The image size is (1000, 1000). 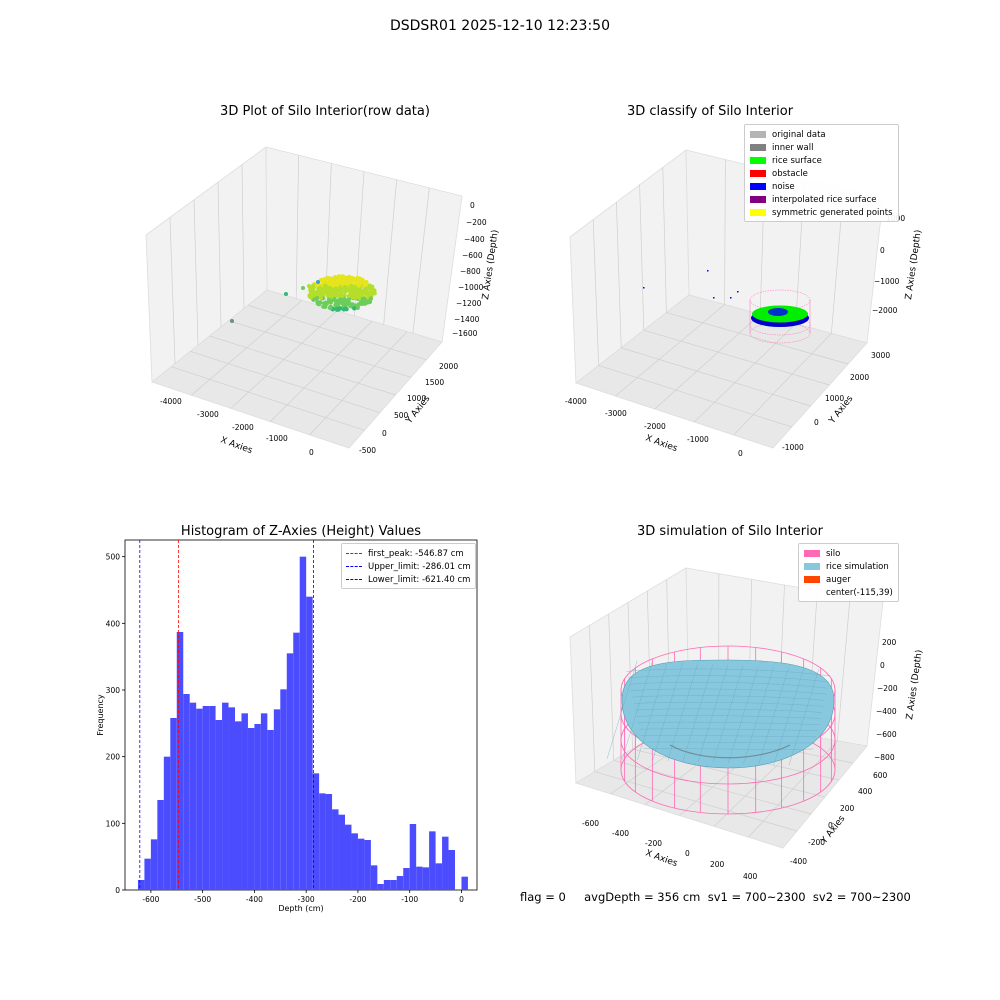 What do you see at coordinates (830, 825) in the screenshot?
I see `plot4-ytick: 0` at bounding box center [830, 825].